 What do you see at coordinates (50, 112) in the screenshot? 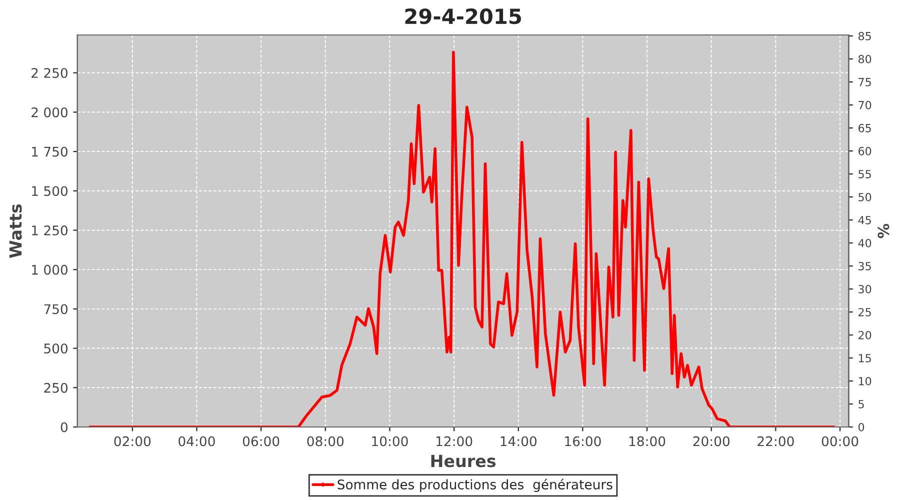
I see `y-tick-label: 2 000` at bounding box center [50, 112].